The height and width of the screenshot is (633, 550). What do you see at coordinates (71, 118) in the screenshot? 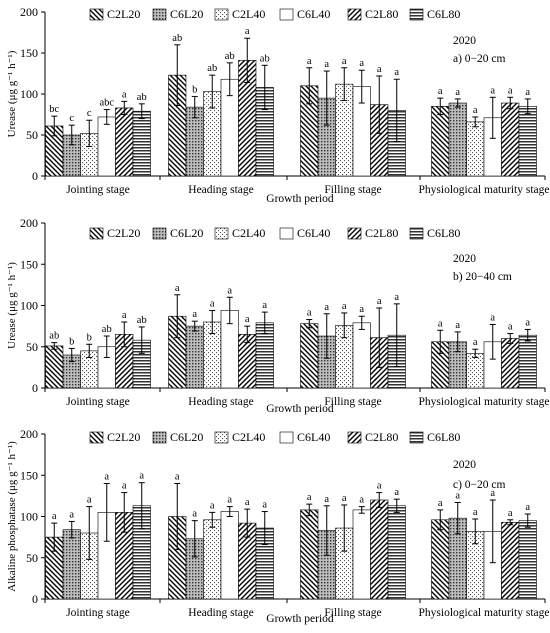
I see `significance-letter: c` at bounding box center [71, 118].